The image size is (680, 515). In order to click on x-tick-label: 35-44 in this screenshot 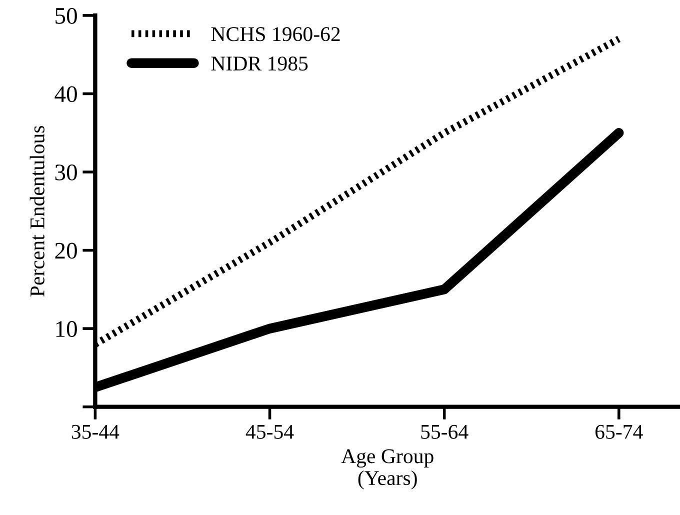, I will do `click(96, 431)`.